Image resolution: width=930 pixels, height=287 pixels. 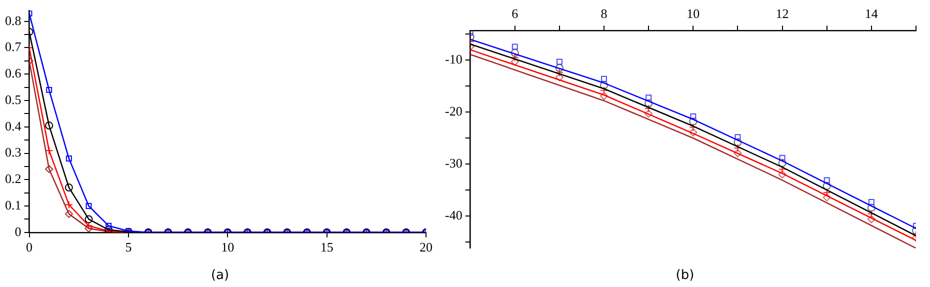 I want to click on x-tick-label: 6, so click(x=515, y=14).